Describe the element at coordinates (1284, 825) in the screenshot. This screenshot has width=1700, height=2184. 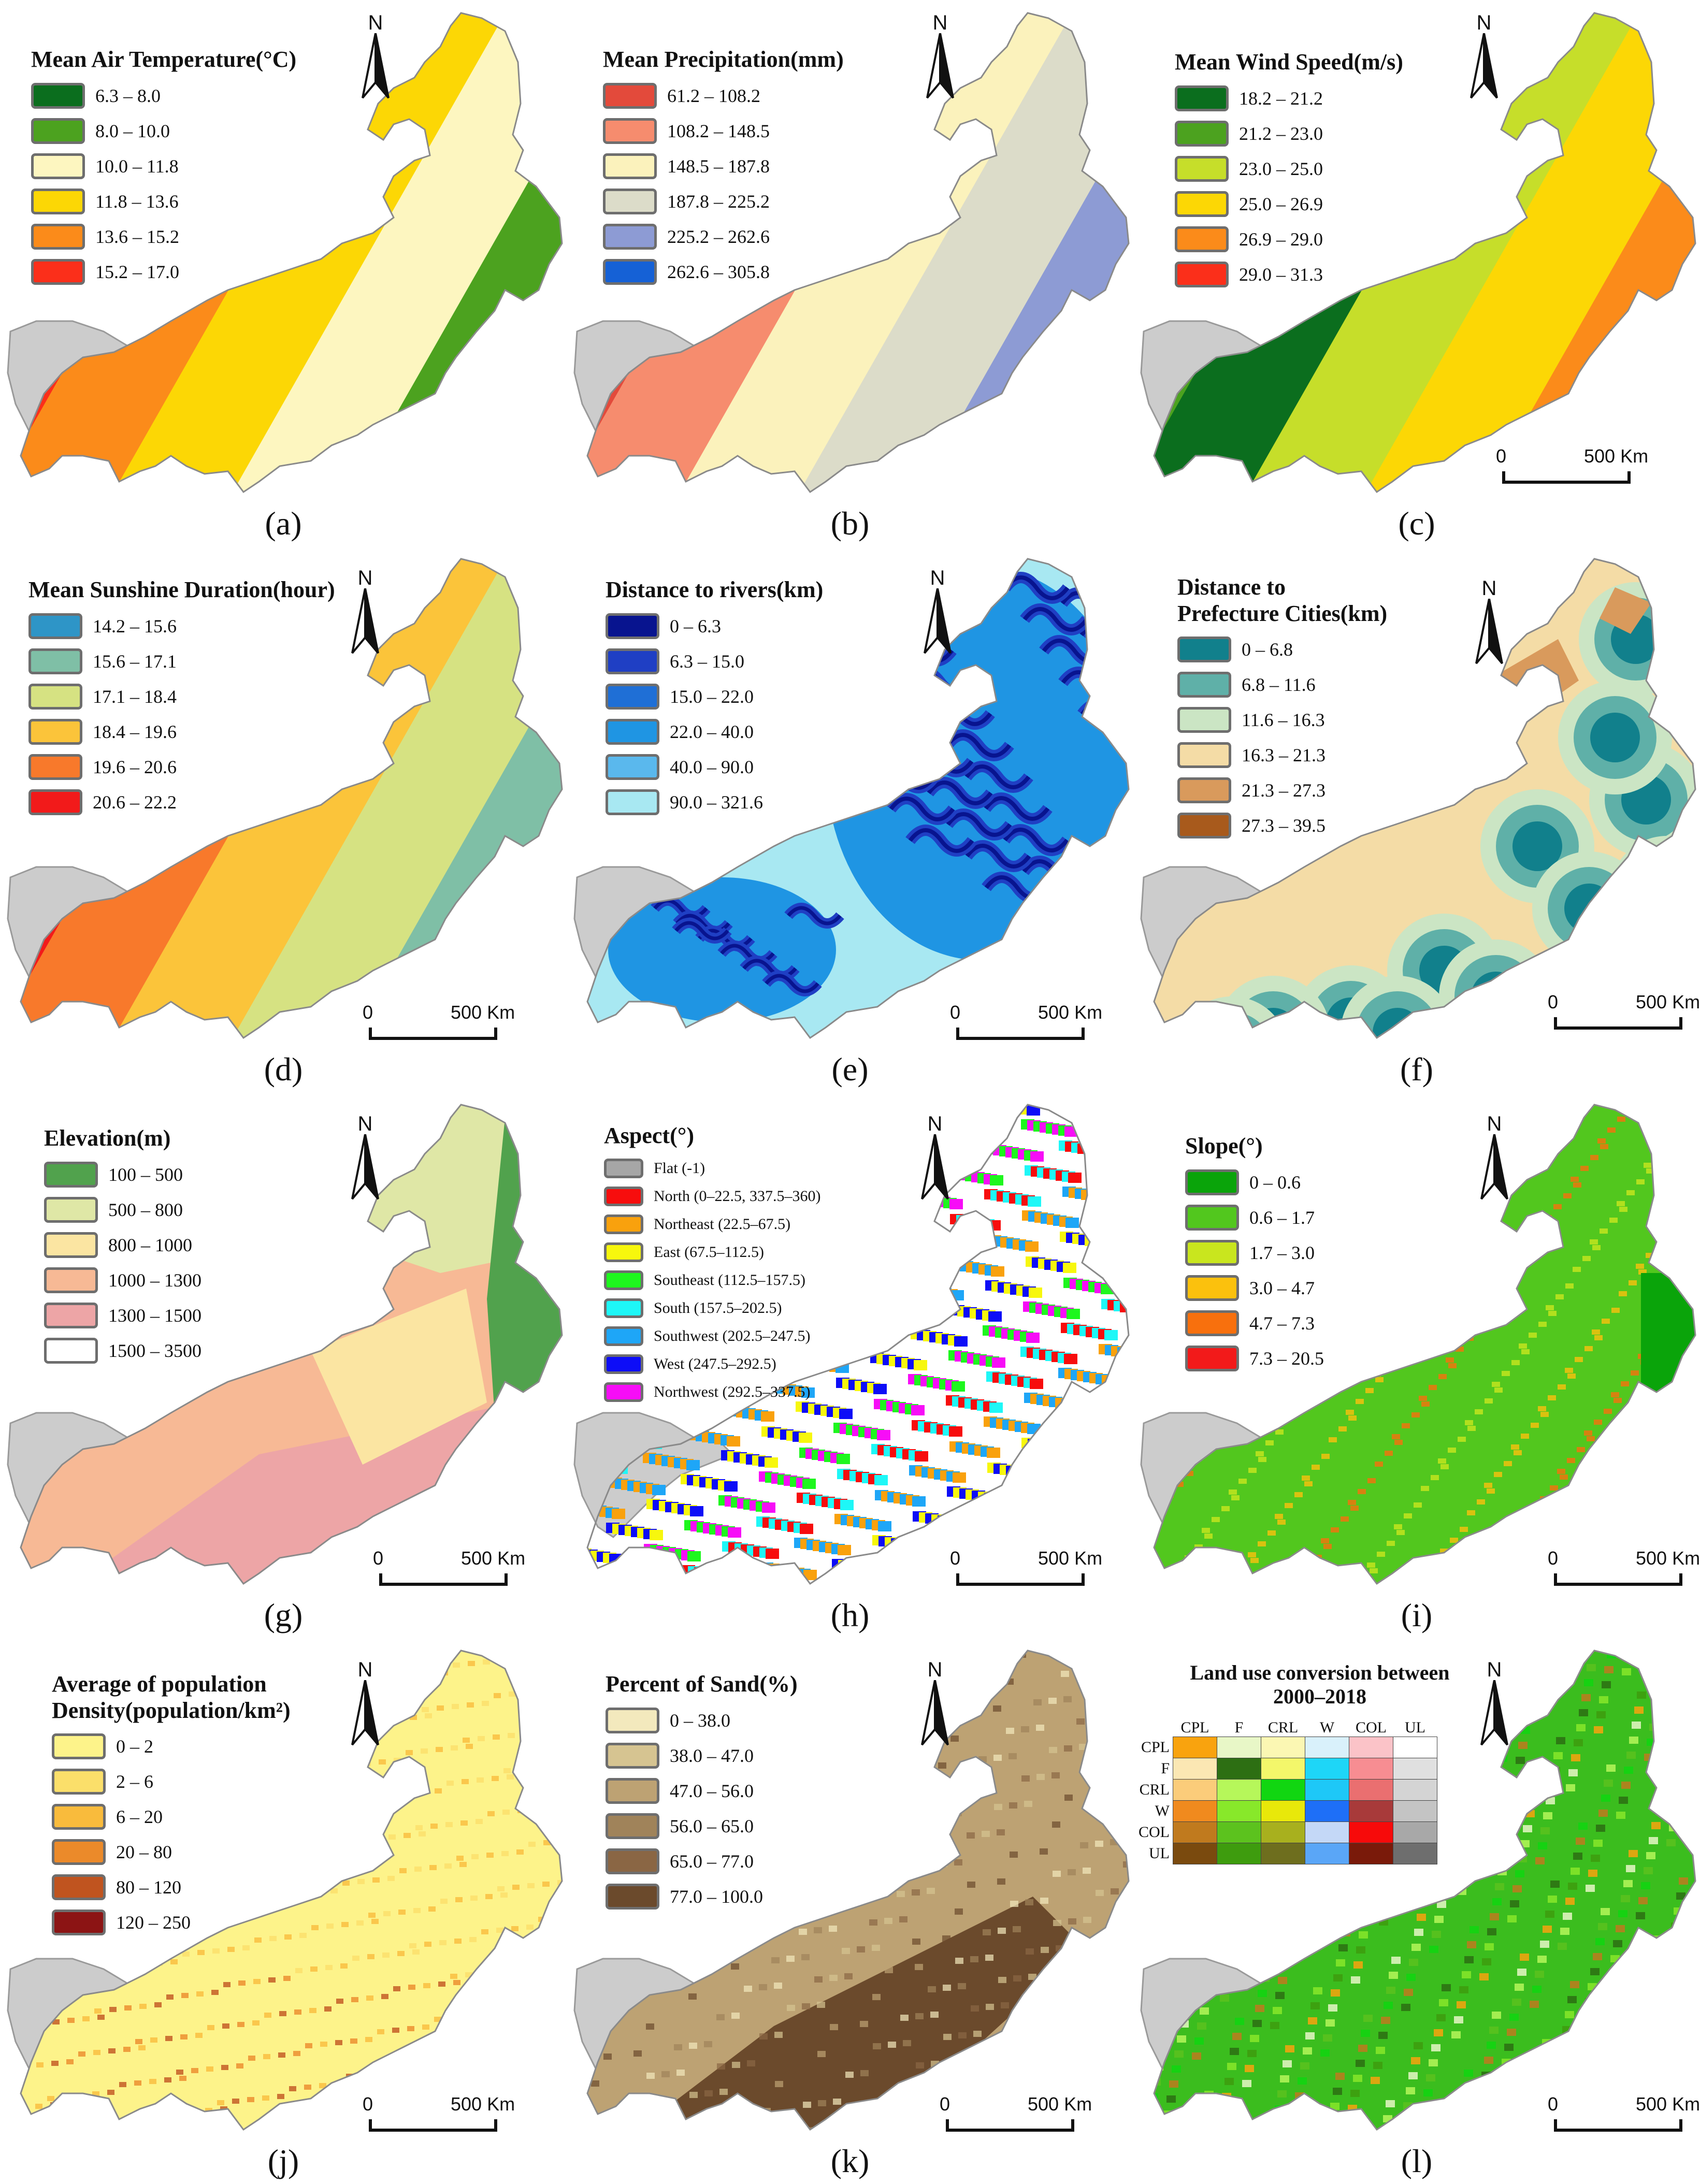
I see `legend-label: 27.3 – 39.5` at that location.